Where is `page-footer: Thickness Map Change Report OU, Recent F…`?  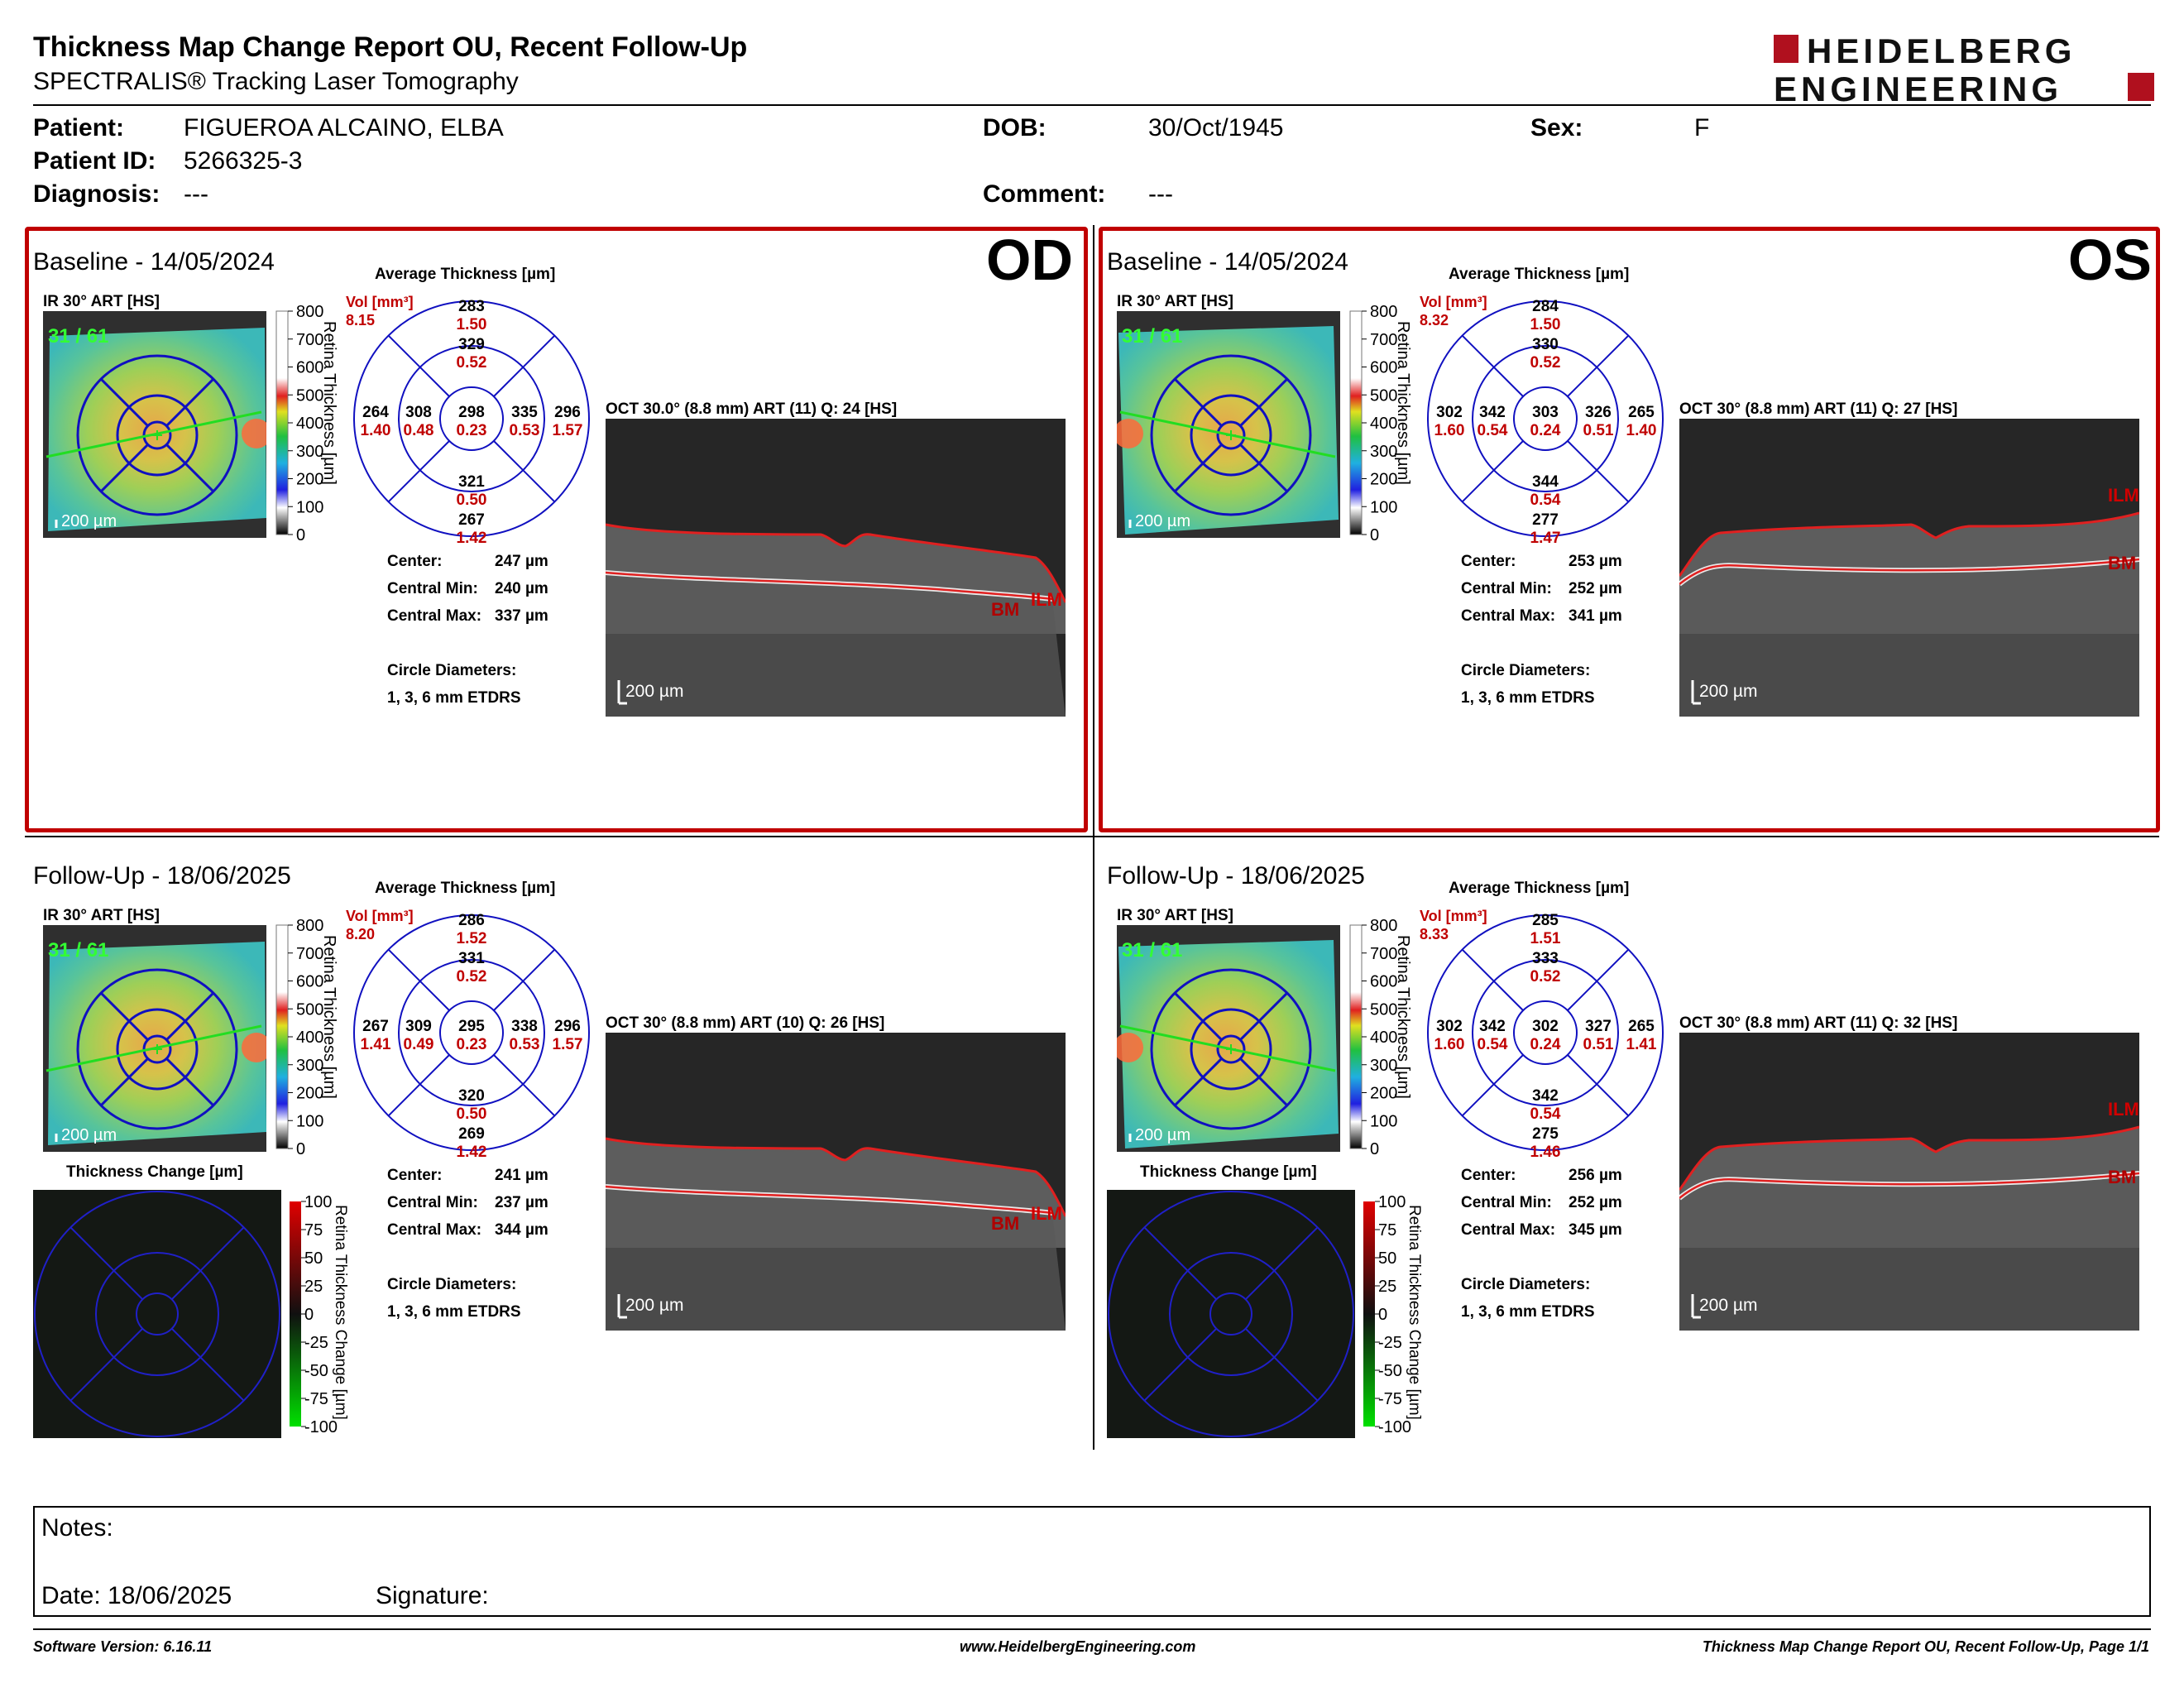
page-footer: Thickness Map Change Report OU, Recent F… is located at coordinates (1925, 1646).